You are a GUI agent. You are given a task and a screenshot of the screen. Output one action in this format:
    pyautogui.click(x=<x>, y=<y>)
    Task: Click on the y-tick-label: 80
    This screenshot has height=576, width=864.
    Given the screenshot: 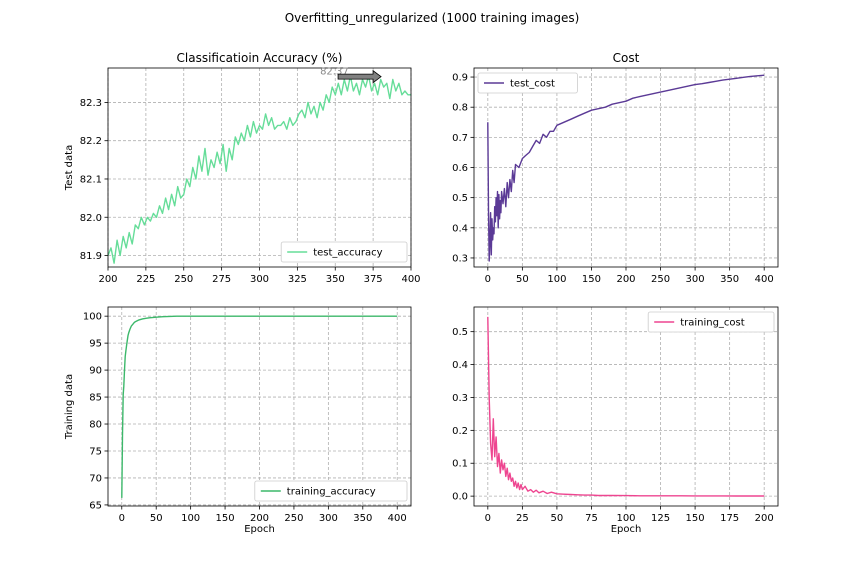 What is the action you would take?
    pyautogui.click(x=95, y=425)
    